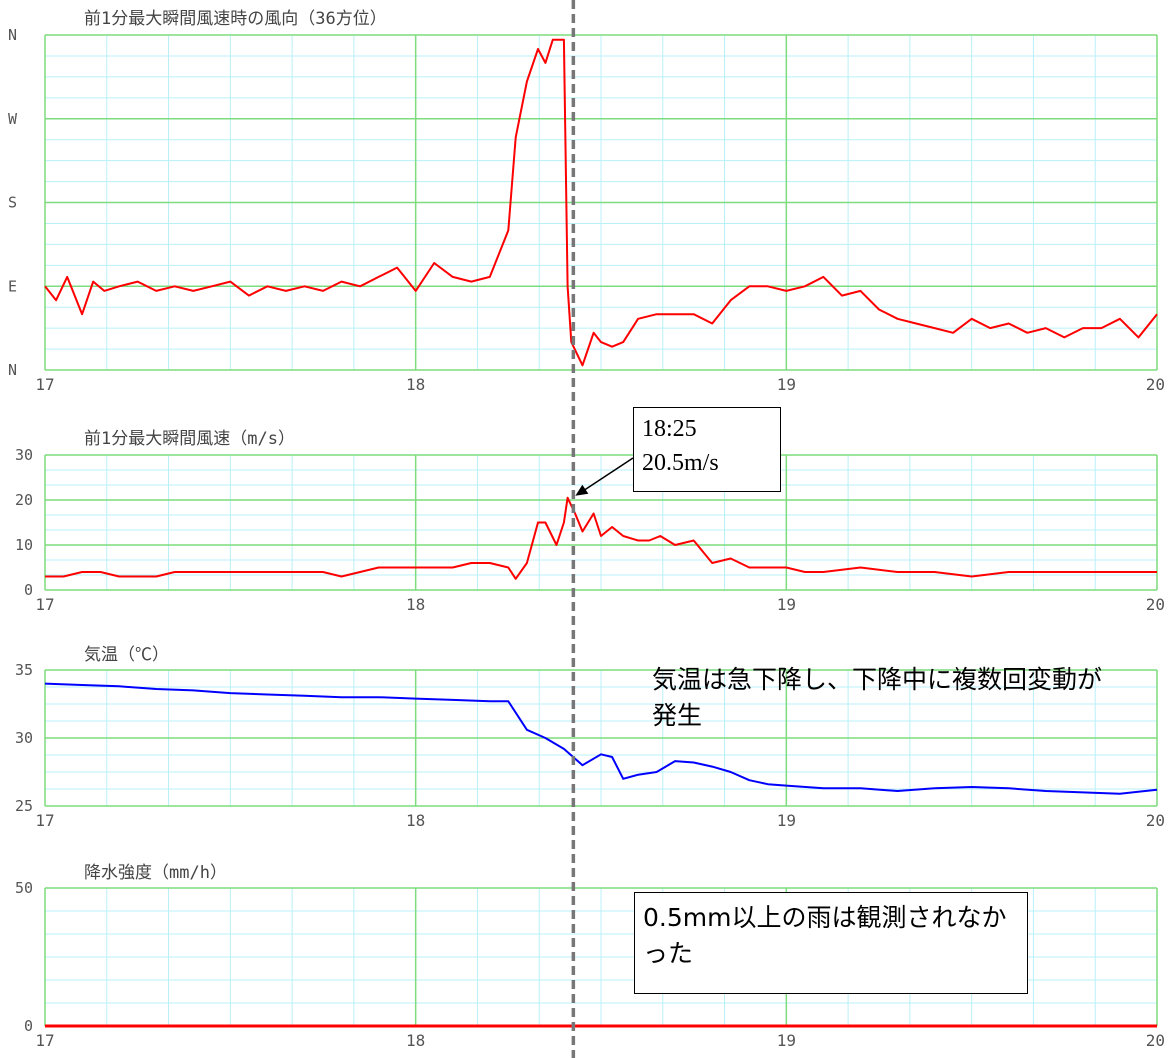  Describe the element at coordinates (126, 655) in the screenshot. I see `panel-title: 気温（℃）` at that location.